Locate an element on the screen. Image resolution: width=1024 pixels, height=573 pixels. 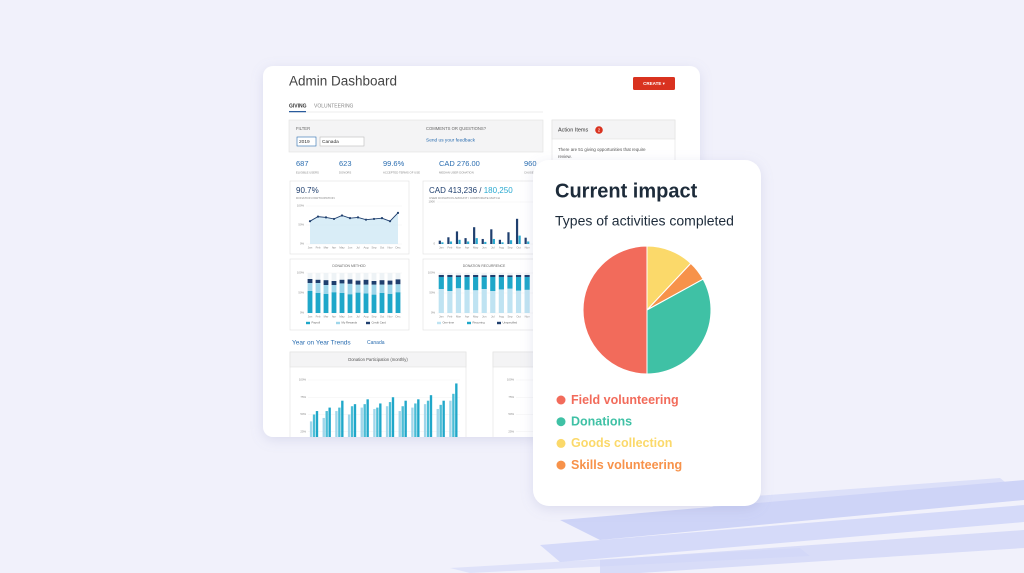
tab: VOLUNTEERING is located at coordinates (334, 106).